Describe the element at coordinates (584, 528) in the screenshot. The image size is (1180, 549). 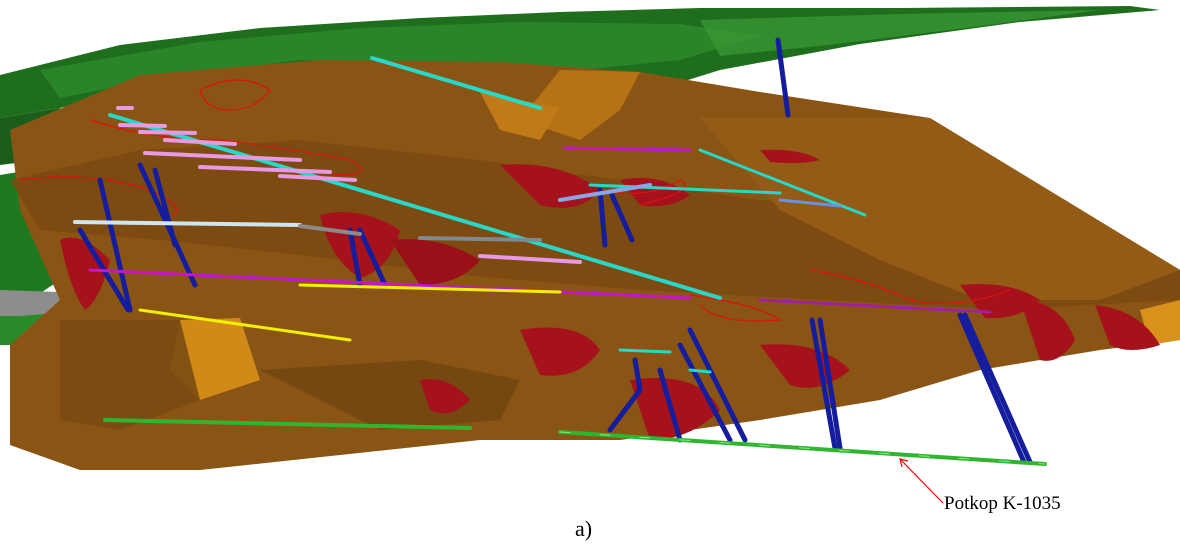
I see `figure-caption: a)` at that location.